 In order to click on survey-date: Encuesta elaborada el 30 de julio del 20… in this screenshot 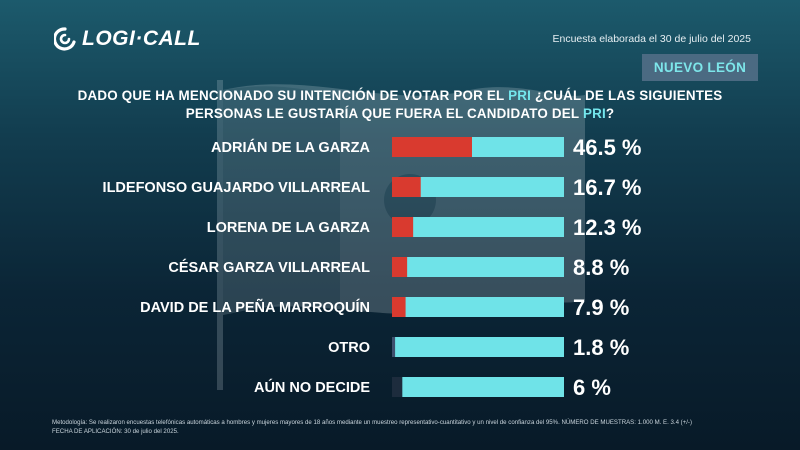, I will do `click(652, 39)`.